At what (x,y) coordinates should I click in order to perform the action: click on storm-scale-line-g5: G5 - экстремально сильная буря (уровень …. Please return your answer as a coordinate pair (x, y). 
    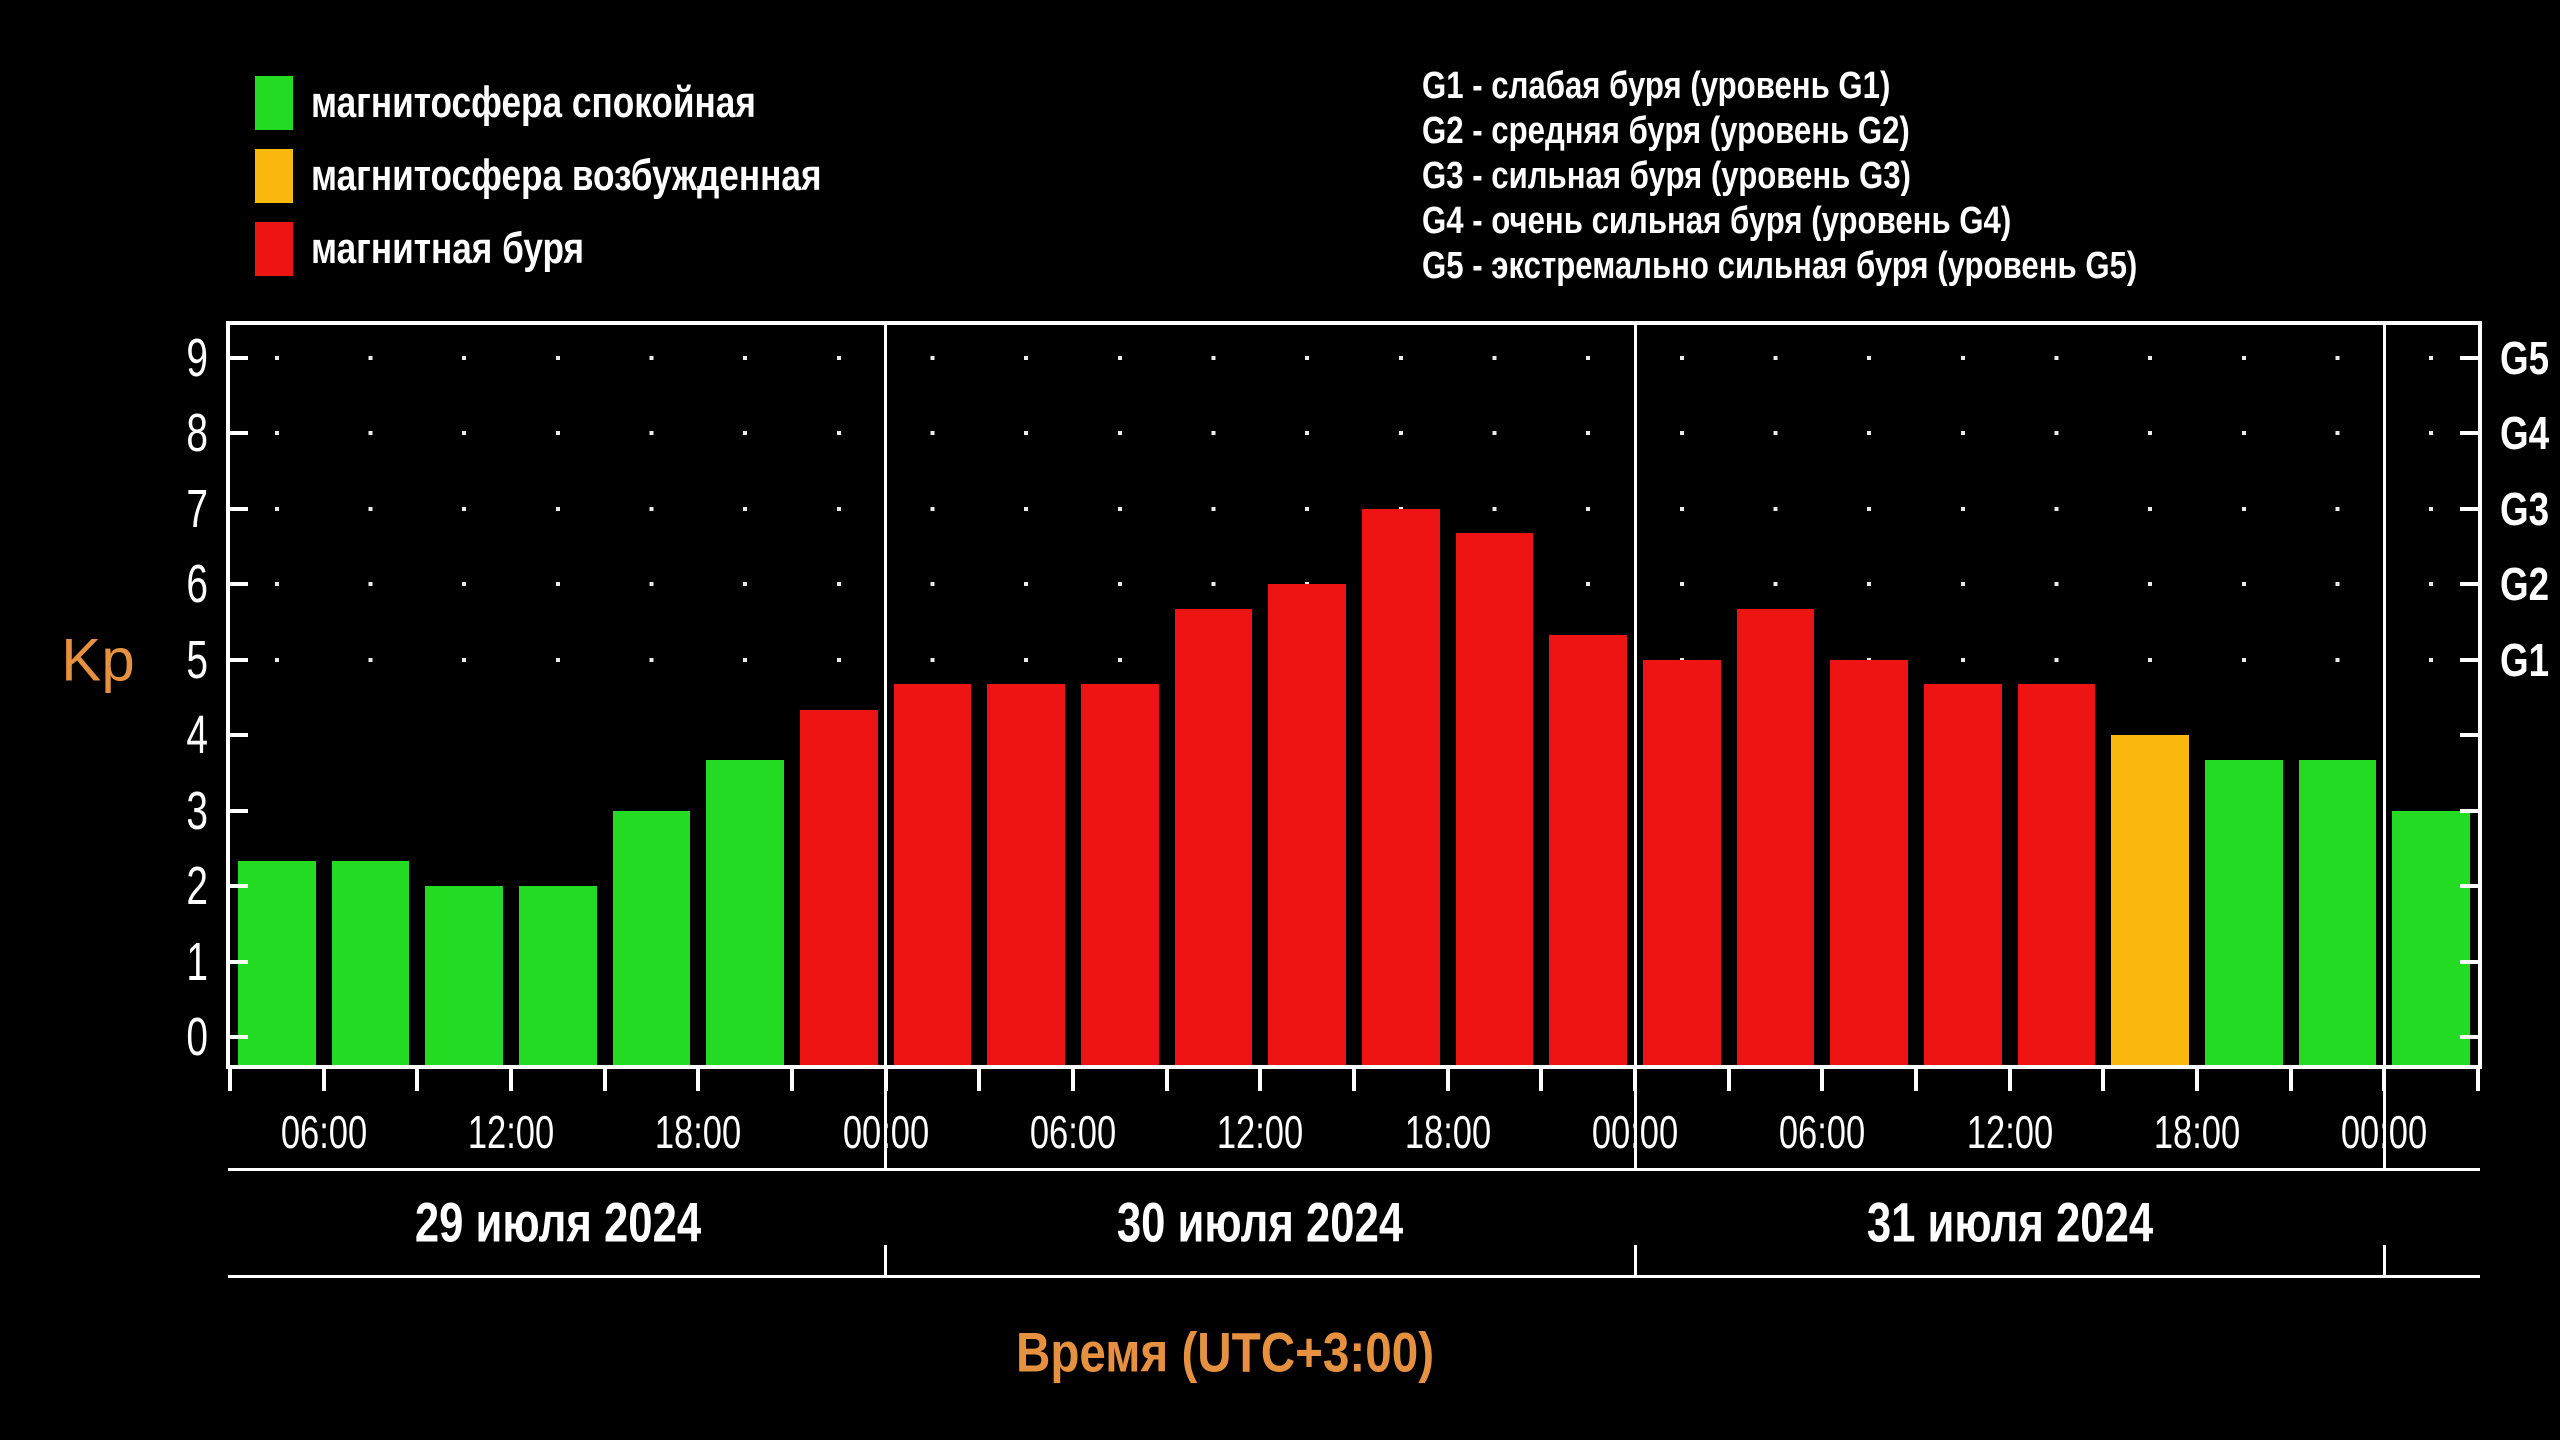
    Looking at the image, I should click on (1780, 266).